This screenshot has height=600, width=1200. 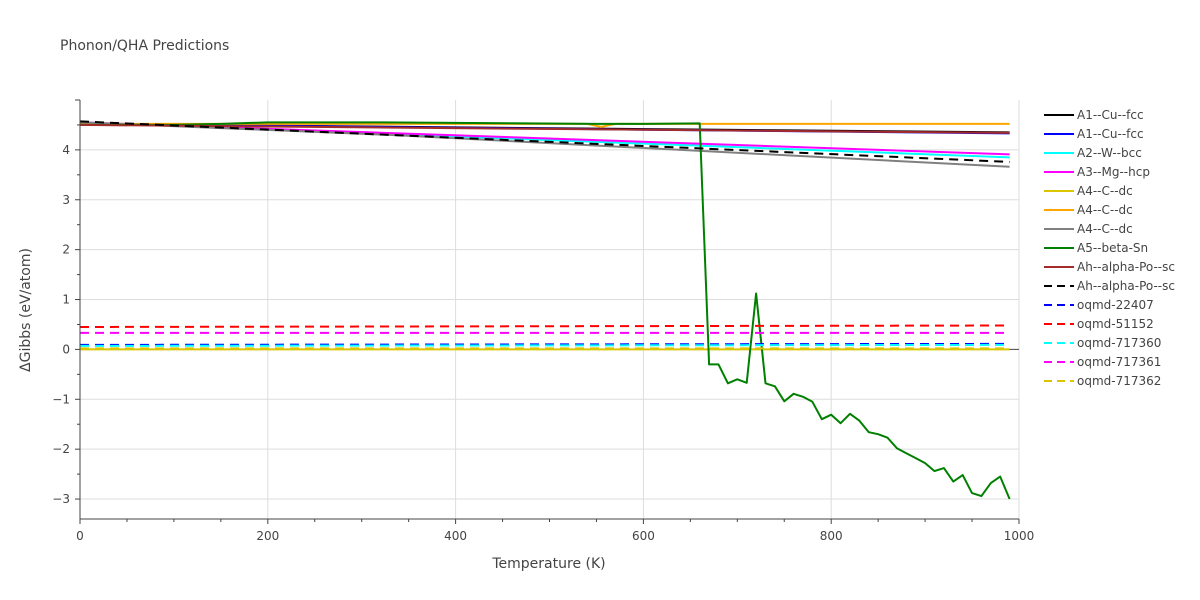 I want to click on y-tick-label: −1, so click(x=61, y=399).